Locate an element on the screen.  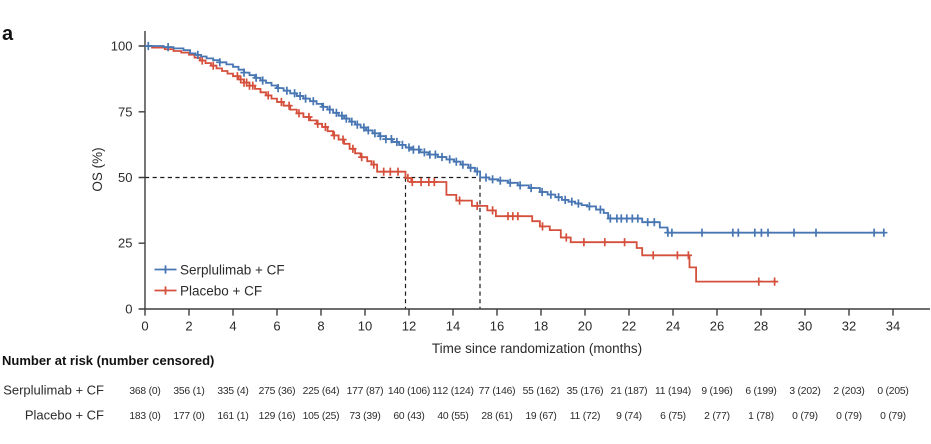
svg-text: 1 (78) is located at coordinates (761, 416).